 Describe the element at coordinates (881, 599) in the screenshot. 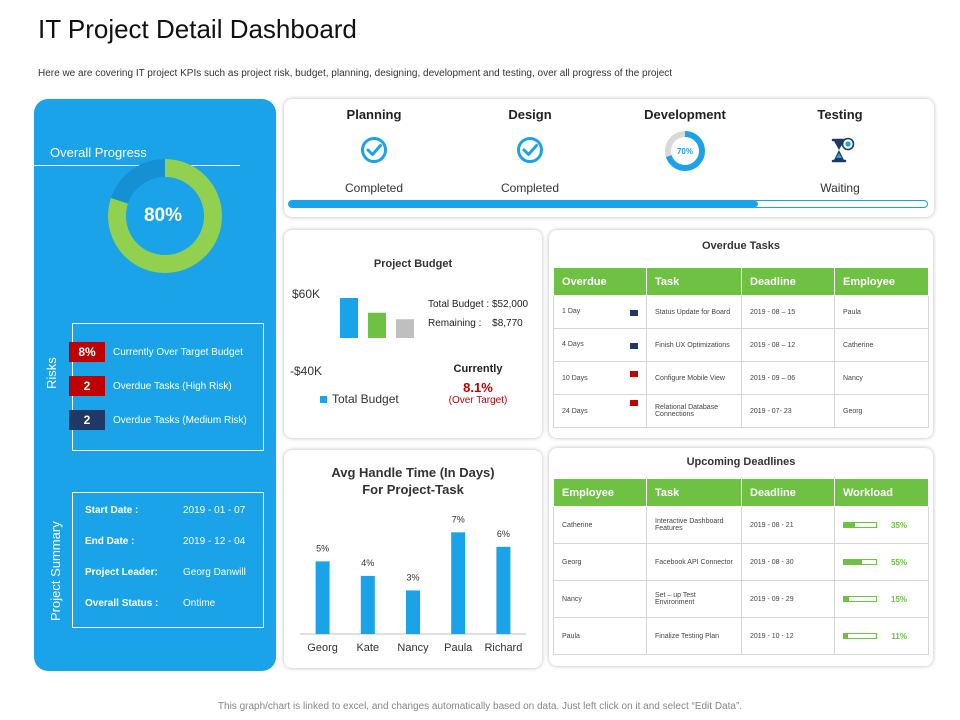

I see `workload-cell: 15%` at that location.